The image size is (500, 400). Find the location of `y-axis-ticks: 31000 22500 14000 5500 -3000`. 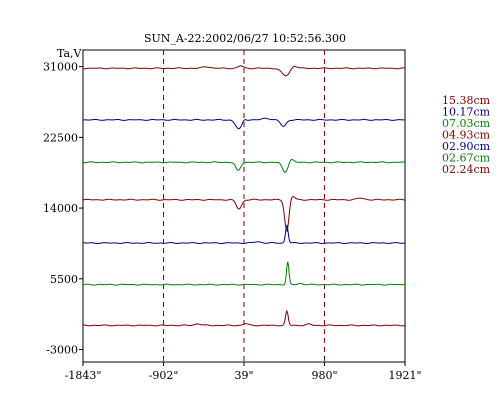

y-axis-ticks: 31000 22500 14000 5500 -3000 is located at coordinates (63, 209).